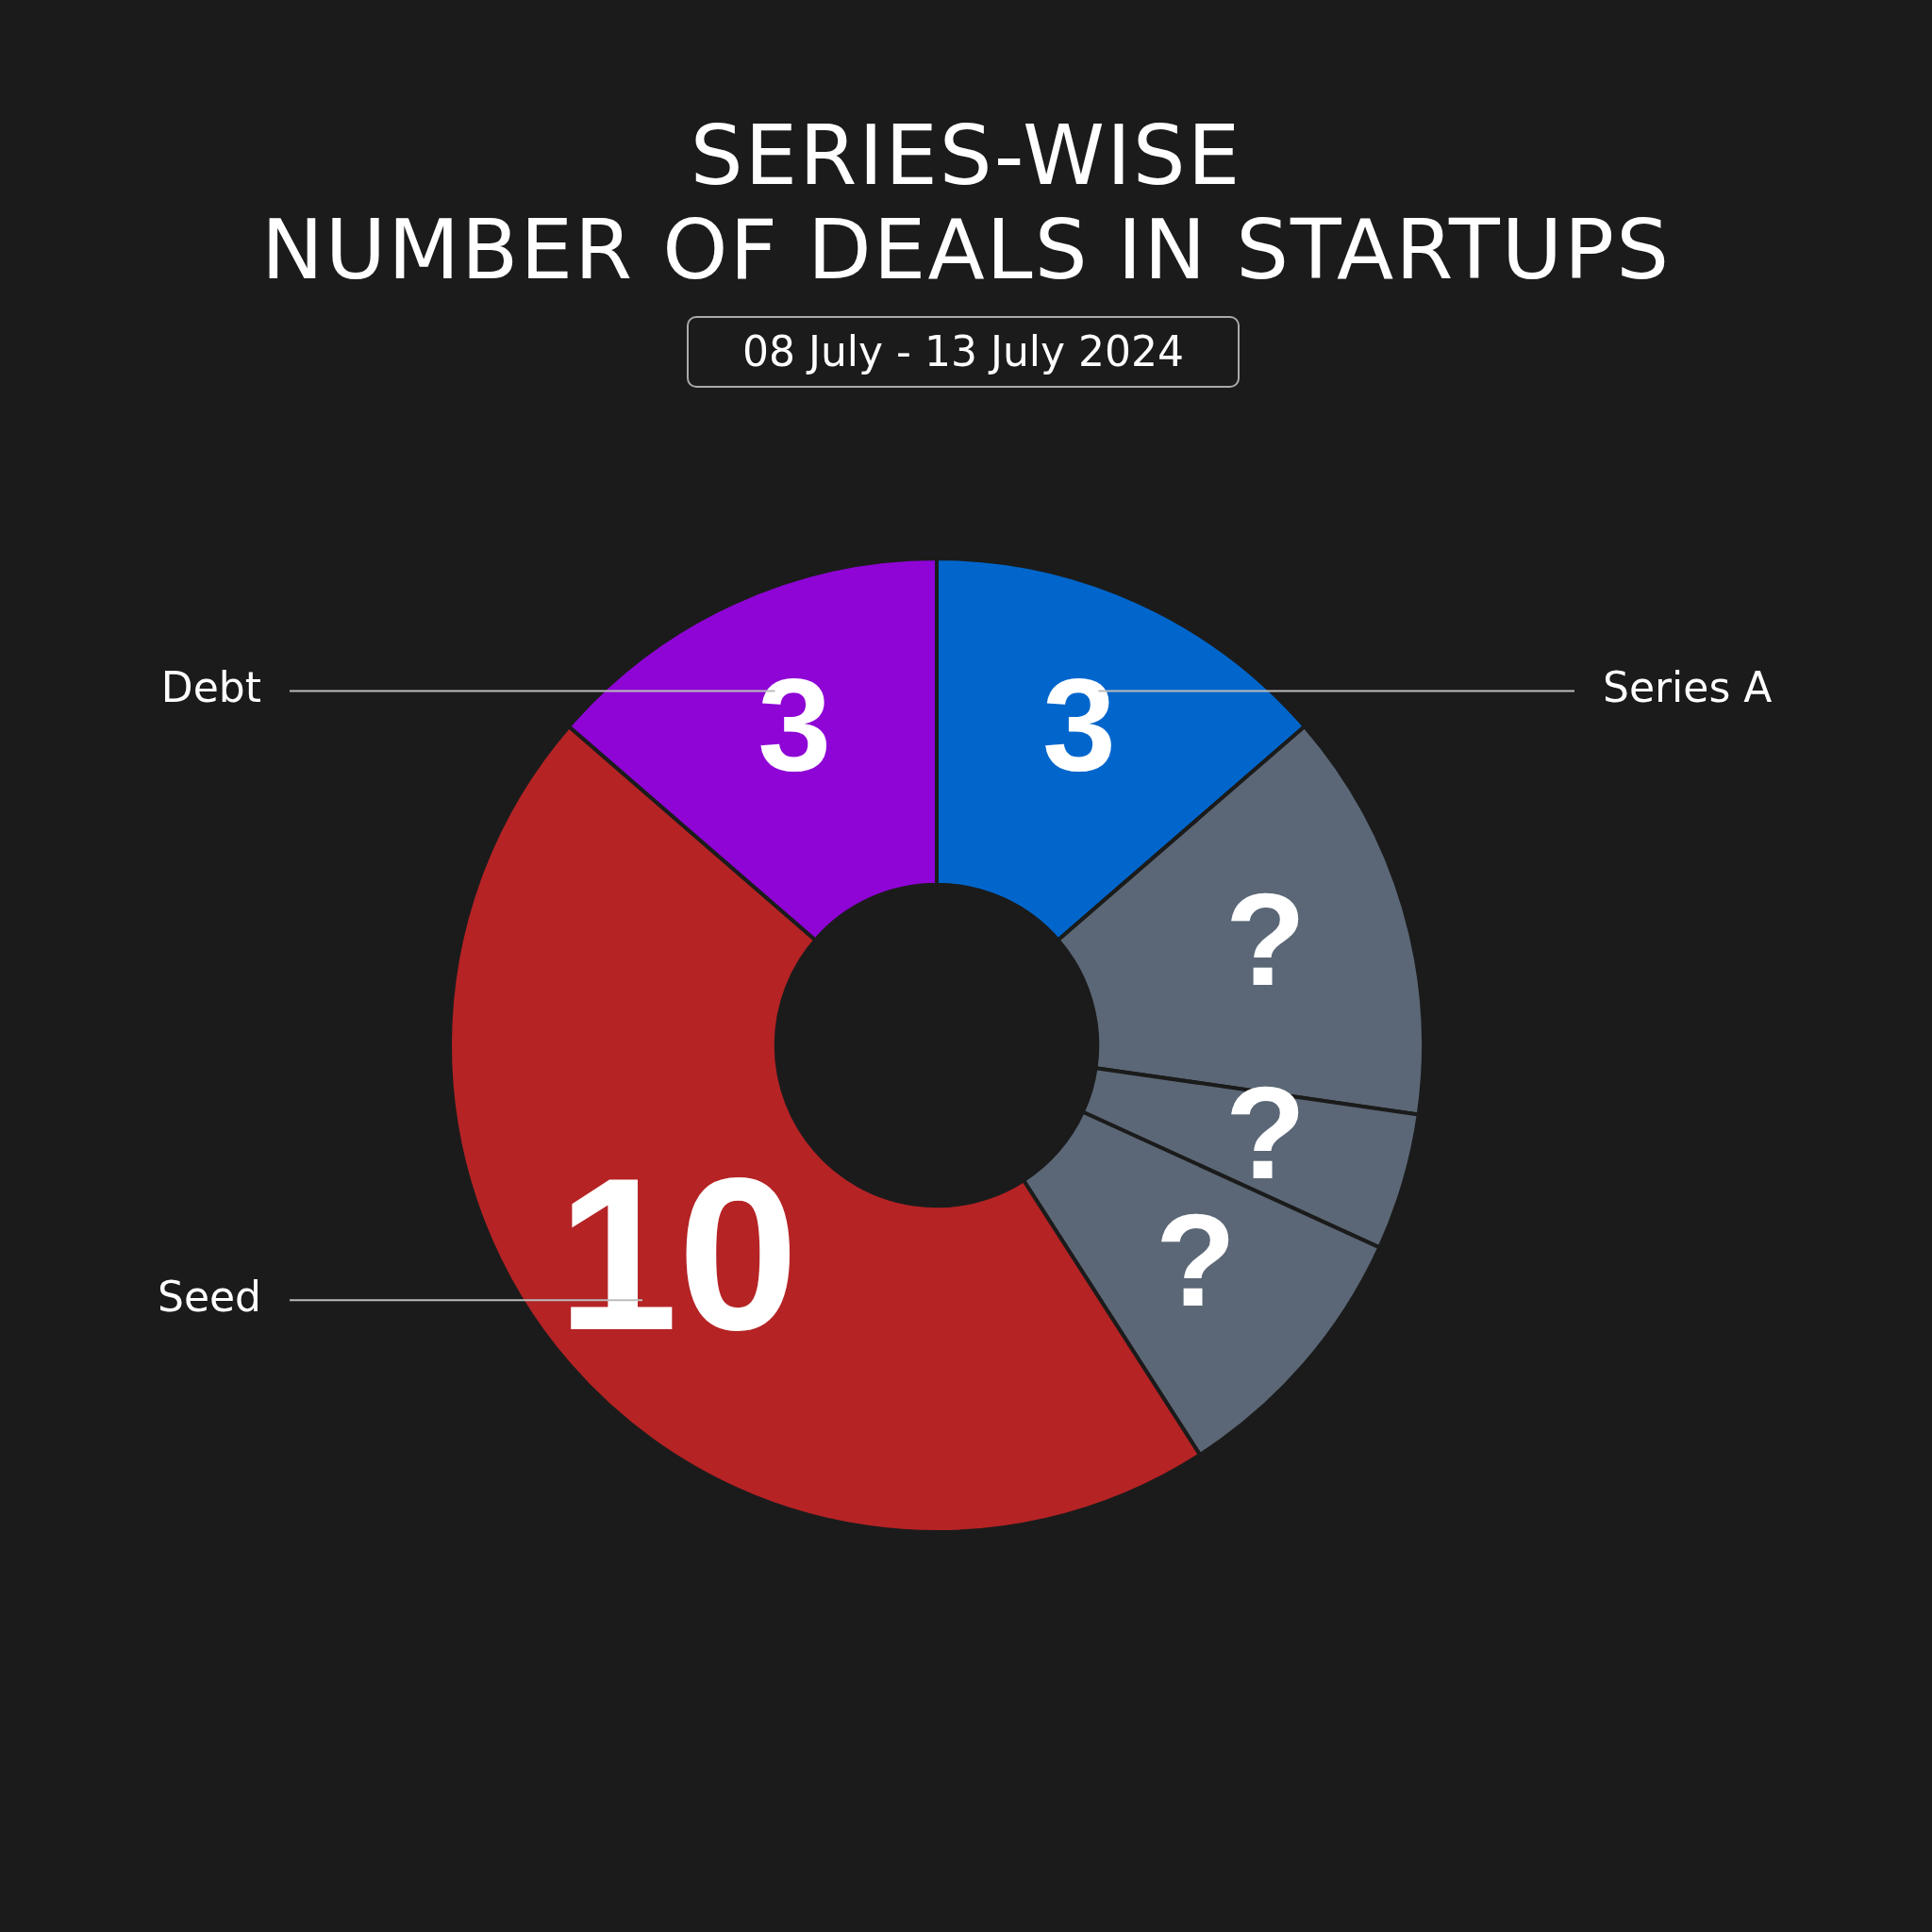 This screenshot has height=1932, width=1932. I want to click on data-label: ?, so click(1265, 940).